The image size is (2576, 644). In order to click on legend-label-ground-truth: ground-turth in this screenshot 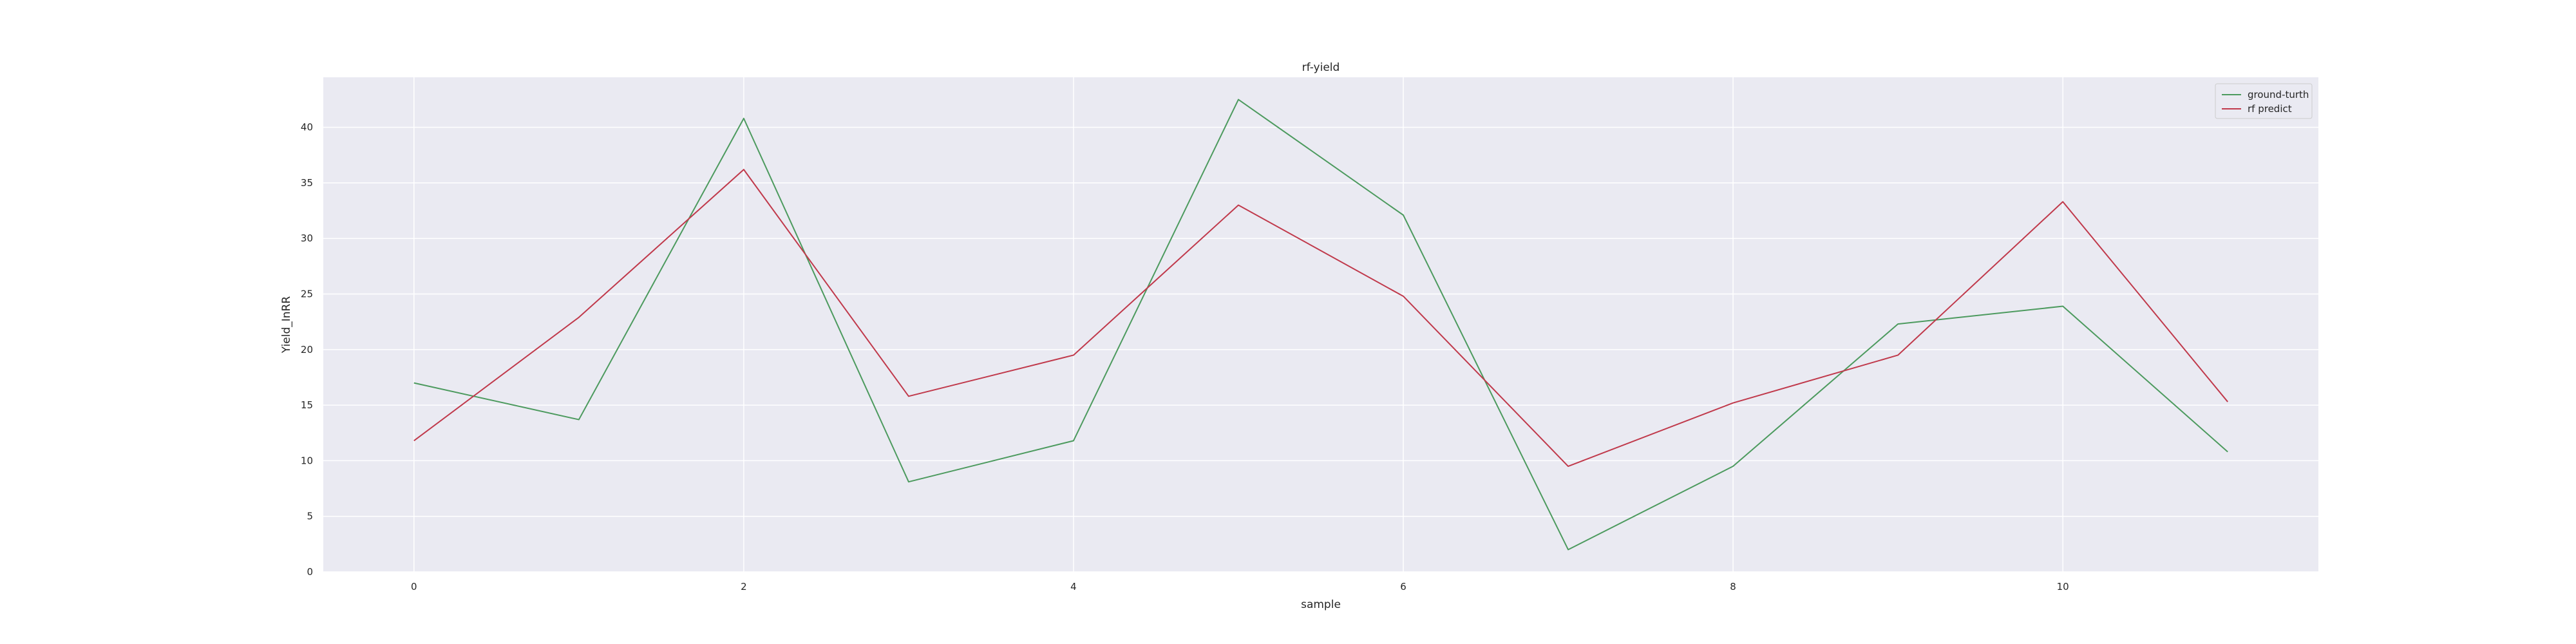, I will do `click(2278, 95)`.